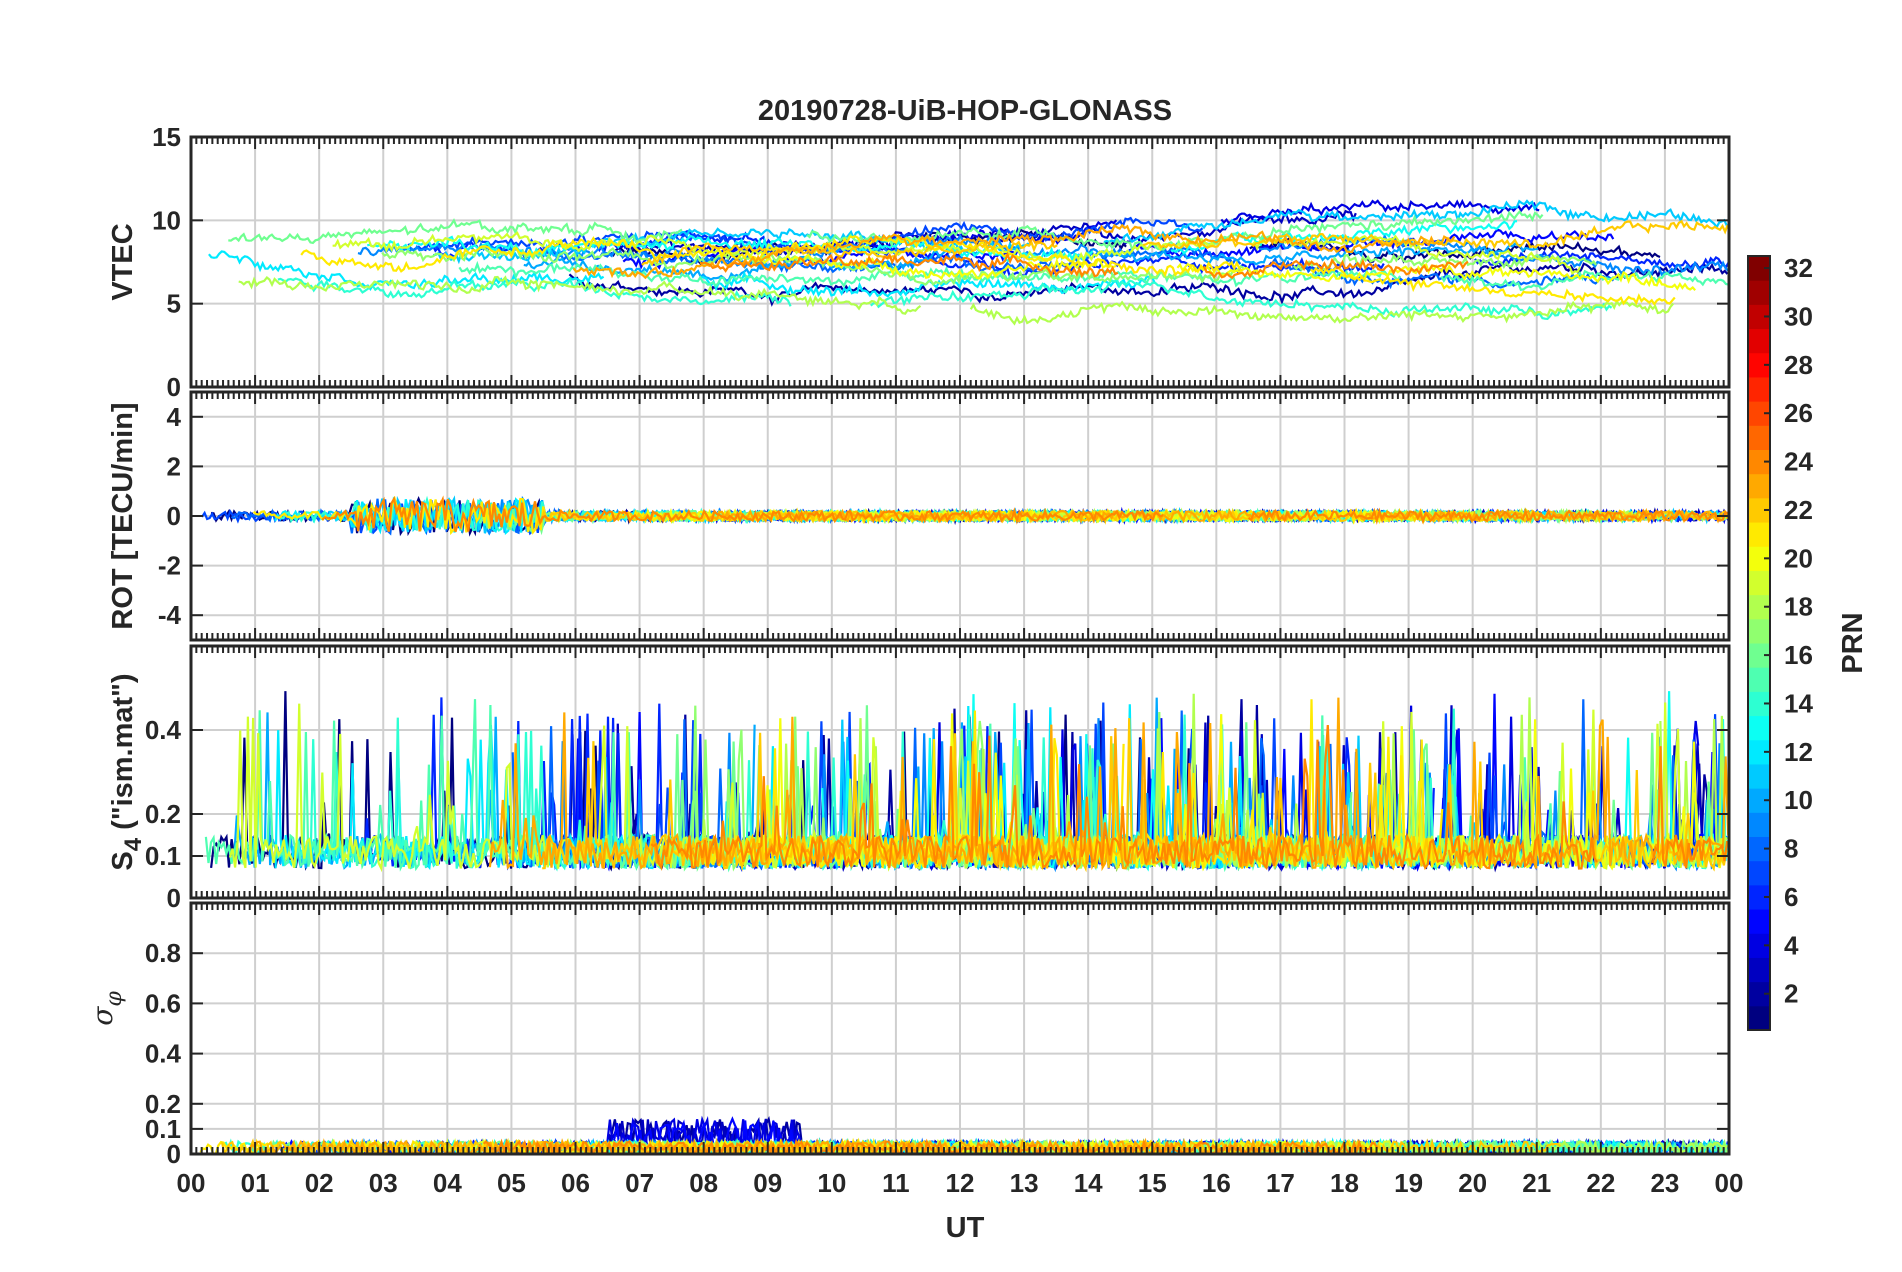  Describe the element at coordinates (1798, 558) in the screenshot. I see `colorbar-tick-label: 20` at that location.